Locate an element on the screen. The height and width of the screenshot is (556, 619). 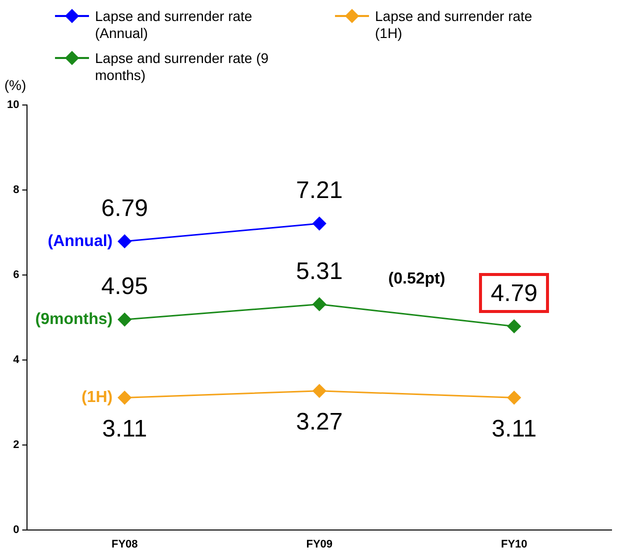
y-tick-label: 0 is located at coordinates (16, 530).